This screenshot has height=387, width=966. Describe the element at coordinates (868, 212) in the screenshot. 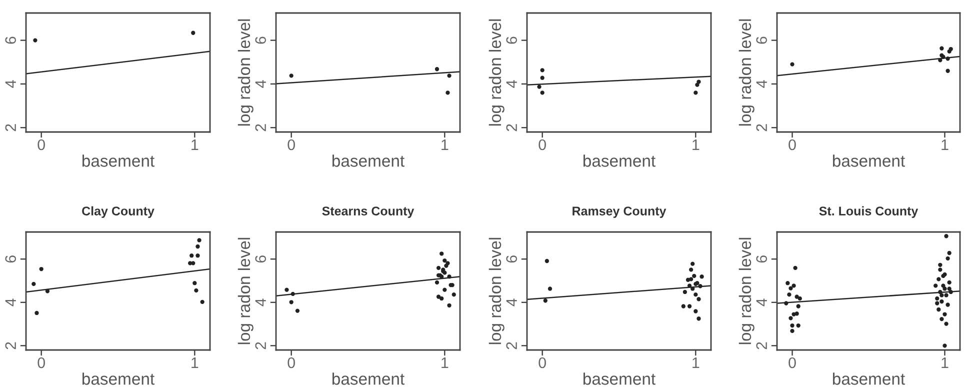

I see `chart-title: St. Louis County` at that location.